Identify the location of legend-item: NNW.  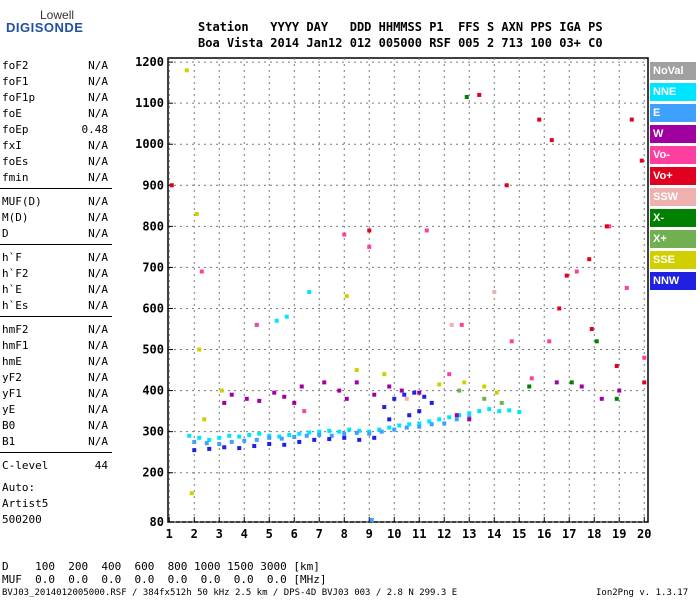
(673, 281).